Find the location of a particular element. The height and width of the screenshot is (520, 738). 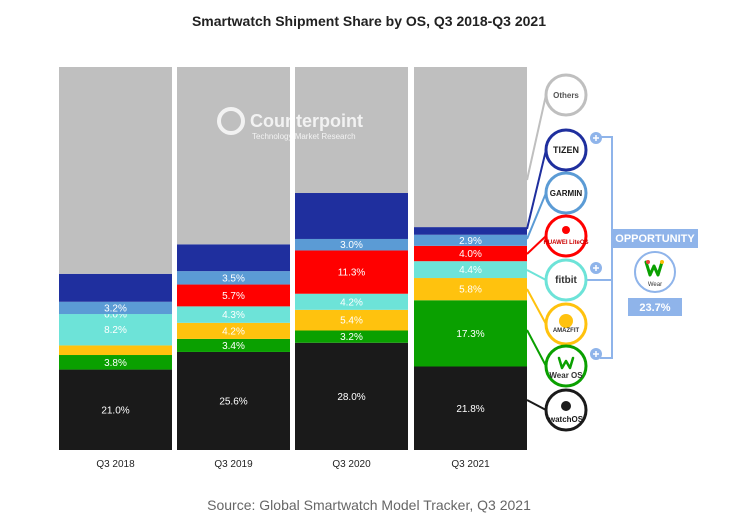

data-label: 21.0% is located at coordinates (115, 410).